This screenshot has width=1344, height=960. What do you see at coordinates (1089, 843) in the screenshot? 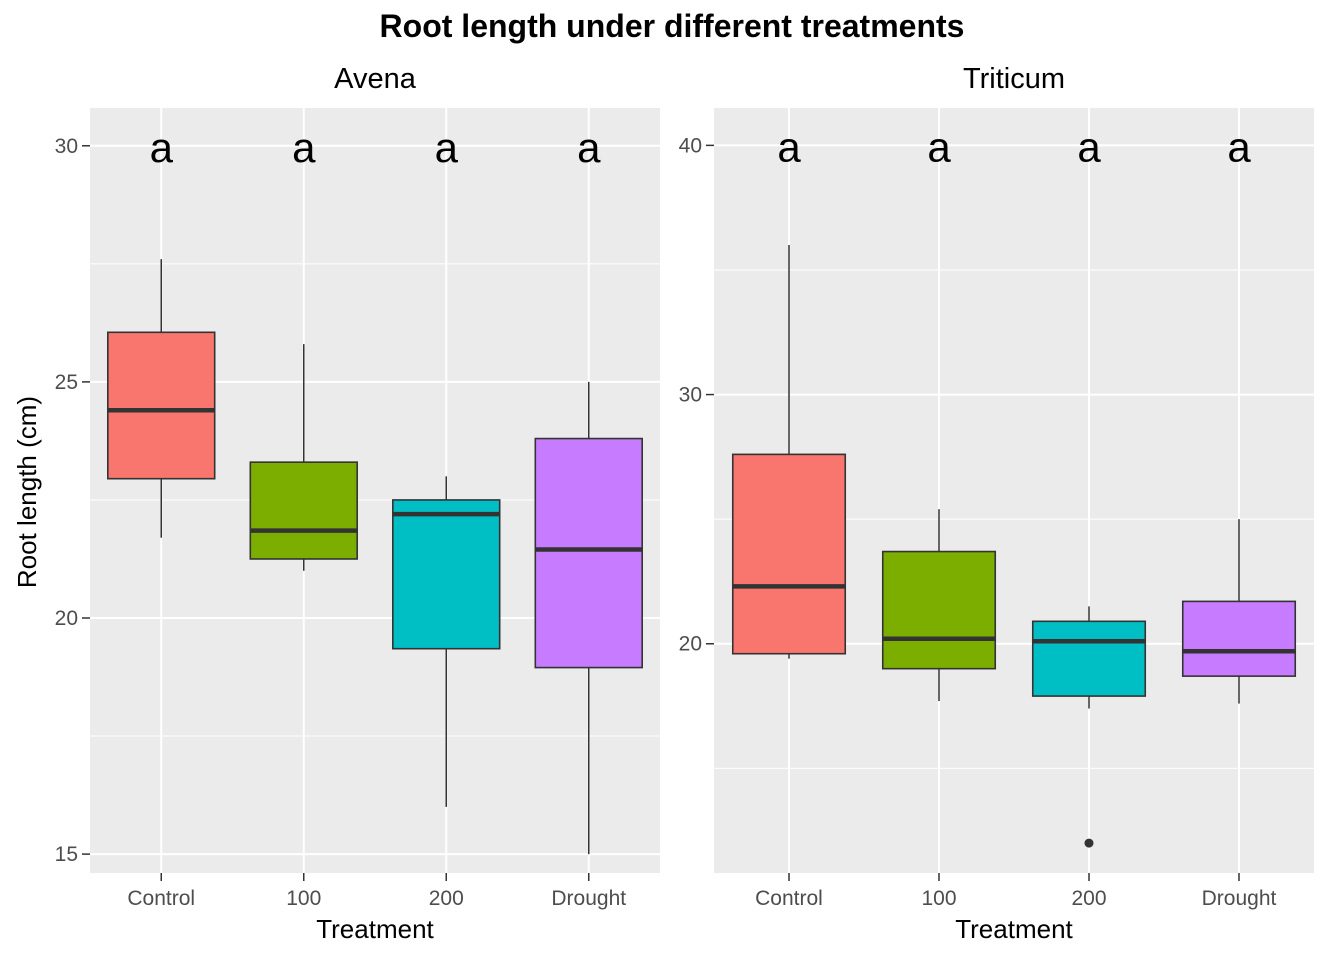
I see `outlier-point` at bounding box center [1089, 843].